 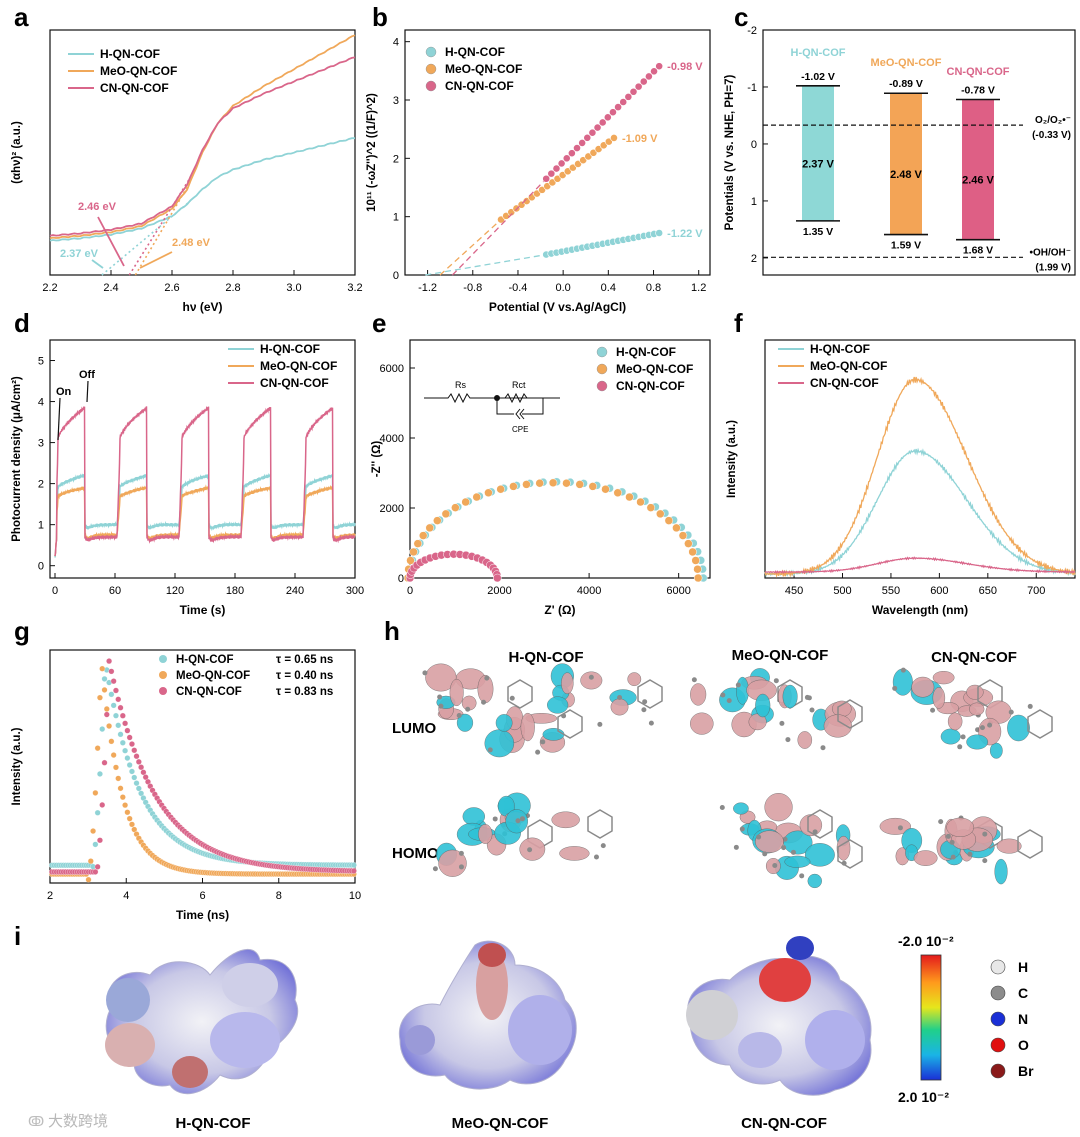 What do you see at coordinates (205, 515) in the screenshot?
I see `chart-d-series-line` at bounding box center [205, 515].